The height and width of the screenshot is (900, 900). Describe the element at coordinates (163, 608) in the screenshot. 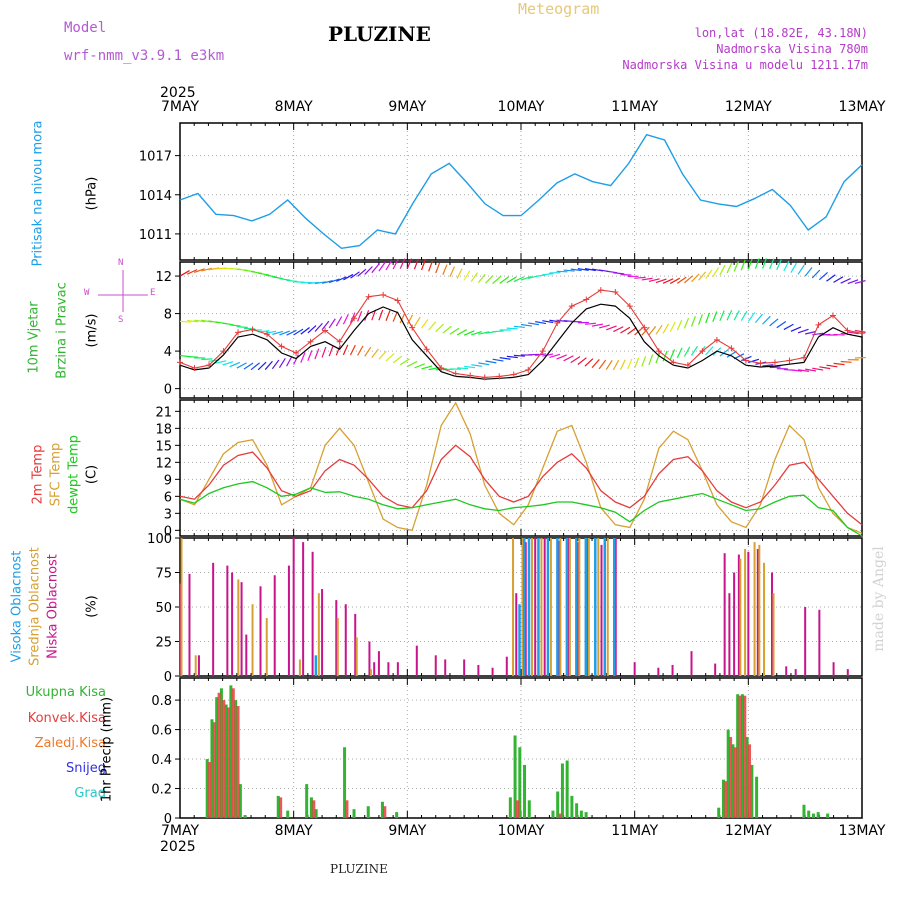

I see `y-tick-label: 50` at that location.